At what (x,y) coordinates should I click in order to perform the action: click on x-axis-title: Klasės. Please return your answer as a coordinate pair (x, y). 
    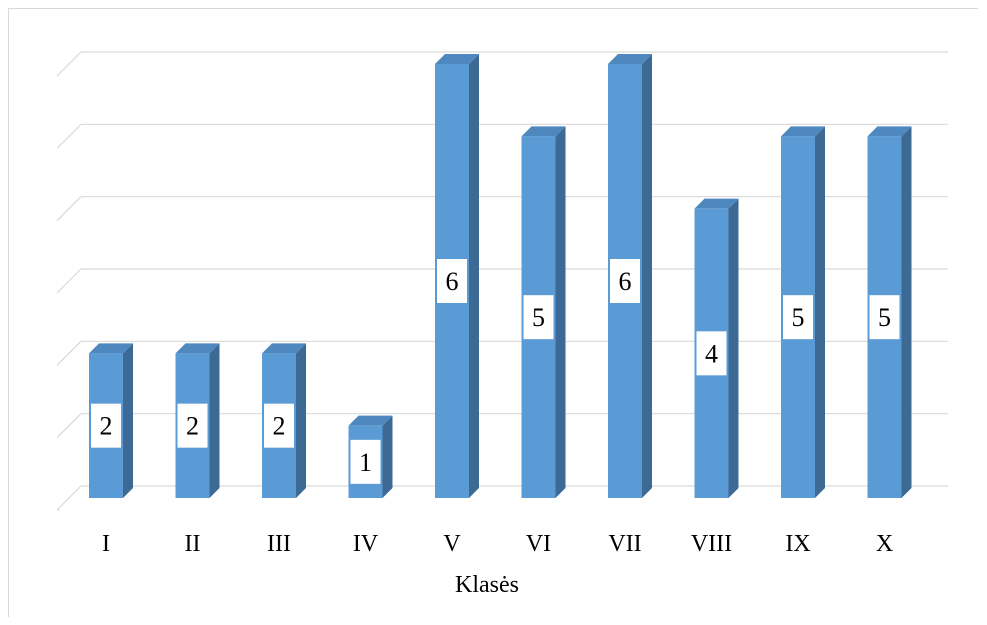
    Looking at the image, I should click on (487, 585).